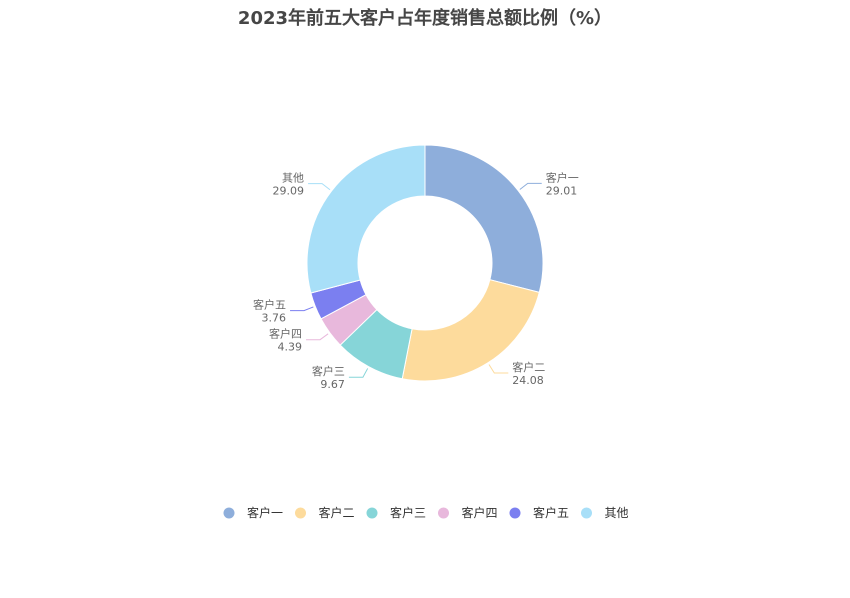 This screenshot has width=850, height=598. Describe the element at coordinates (562, 177) in the screenshot. I see `slice-label-name-1: 客户一` at that location.